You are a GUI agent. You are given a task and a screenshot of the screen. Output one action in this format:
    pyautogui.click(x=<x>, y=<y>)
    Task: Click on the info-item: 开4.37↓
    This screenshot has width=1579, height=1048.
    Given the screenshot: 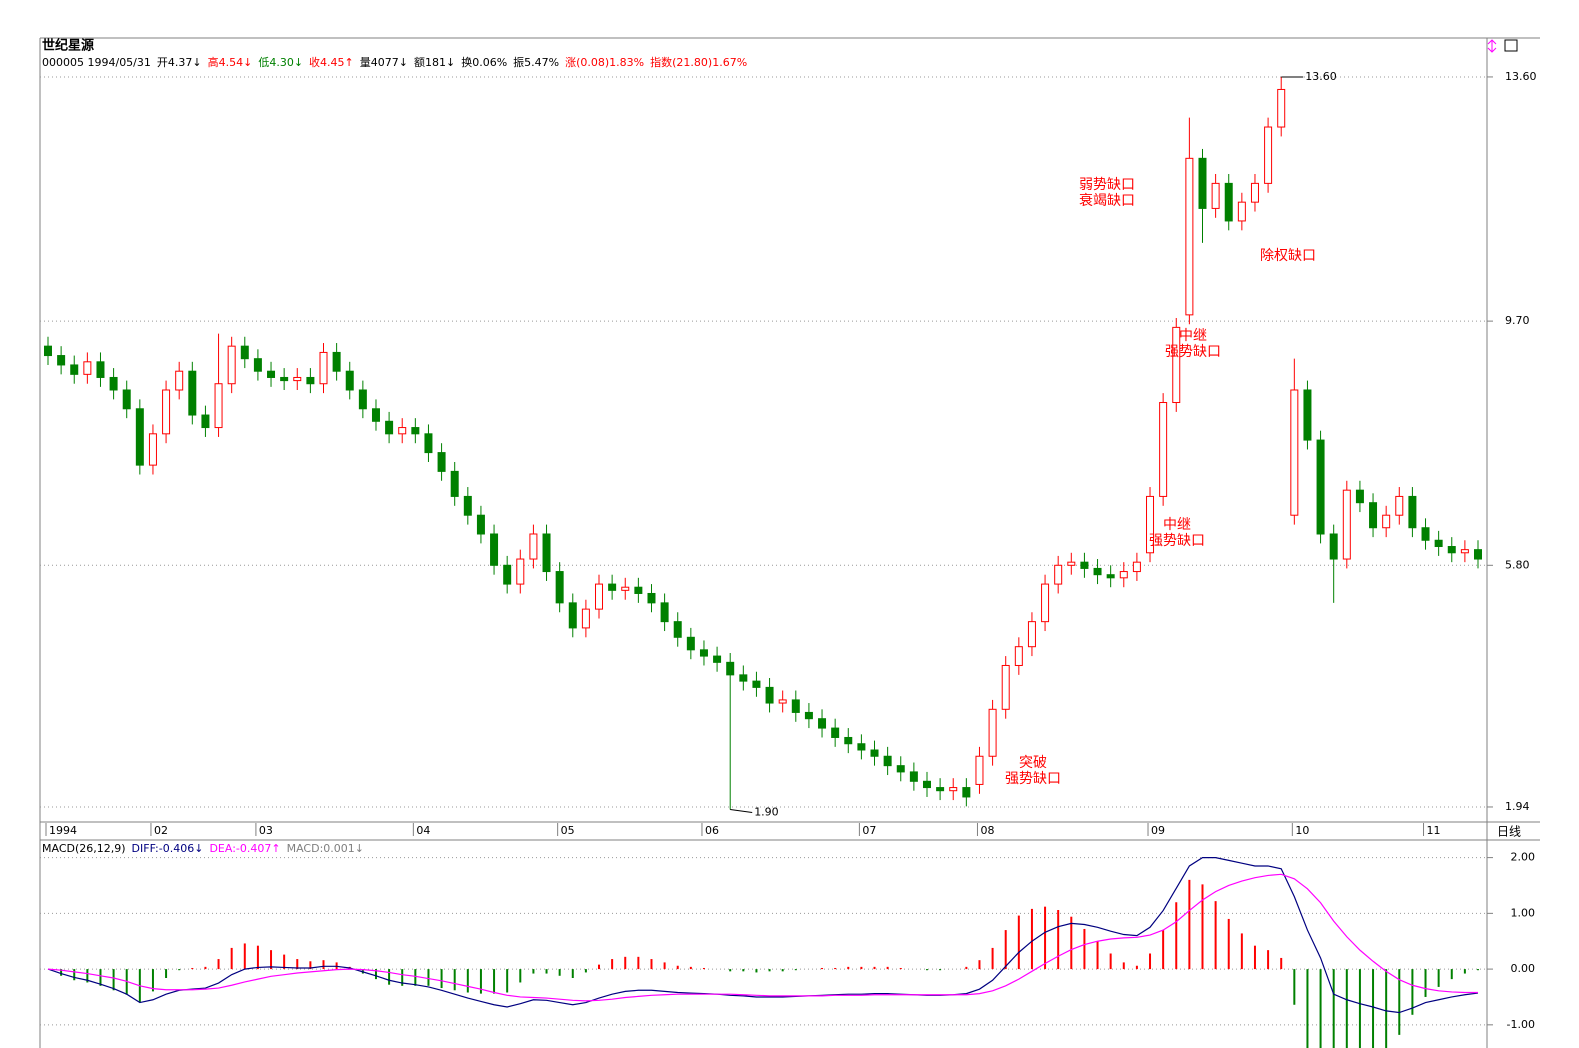 What is the action you would take?
    pyautogui.click(x=179, y=62)
    